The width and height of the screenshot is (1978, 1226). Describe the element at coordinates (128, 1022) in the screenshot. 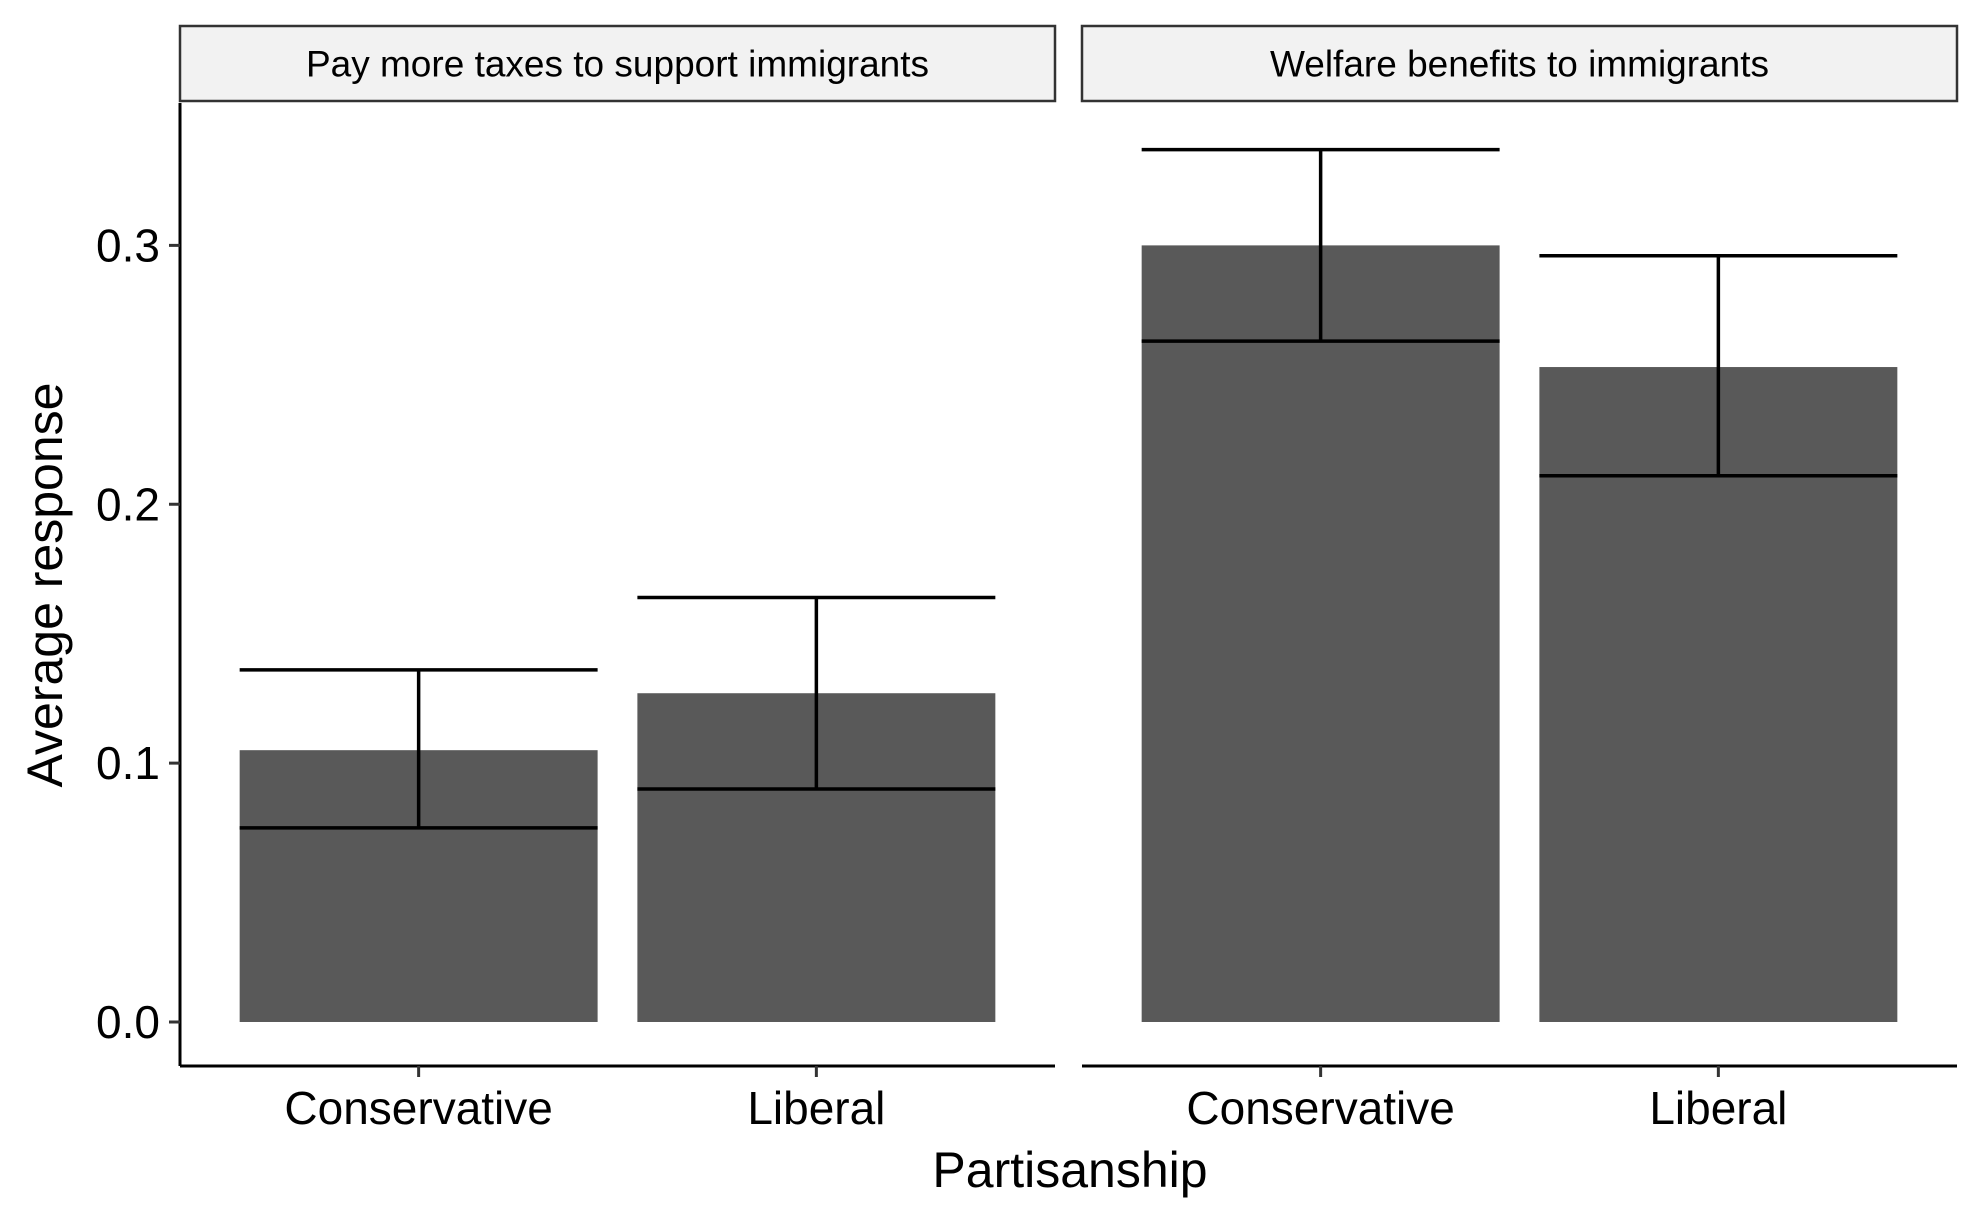

I see `y-tick-label: 0.0` at that location.